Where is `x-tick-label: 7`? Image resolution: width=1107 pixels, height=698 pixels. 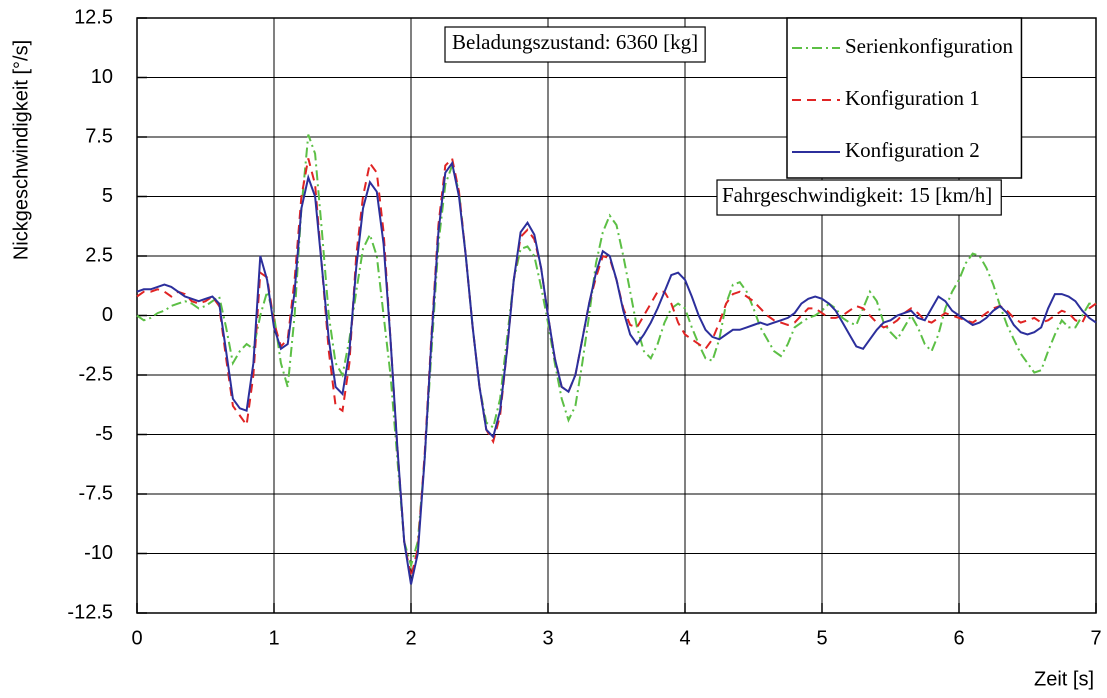
x-tick-label: 7 is located at coordinates (1095, 638).